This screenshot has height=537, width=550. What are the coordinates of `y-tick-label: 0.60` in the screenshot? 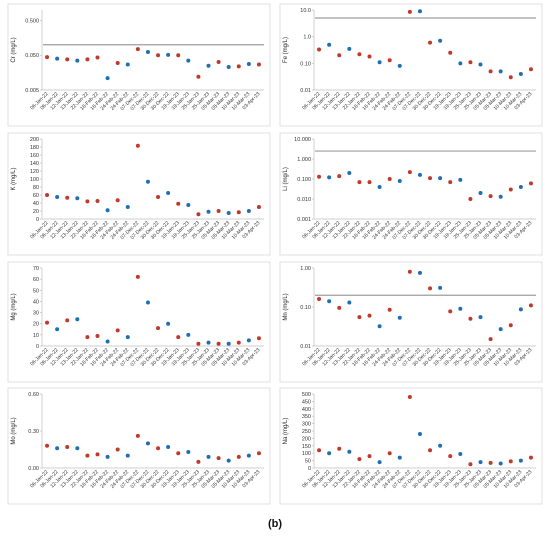 It's located at (33, 395).